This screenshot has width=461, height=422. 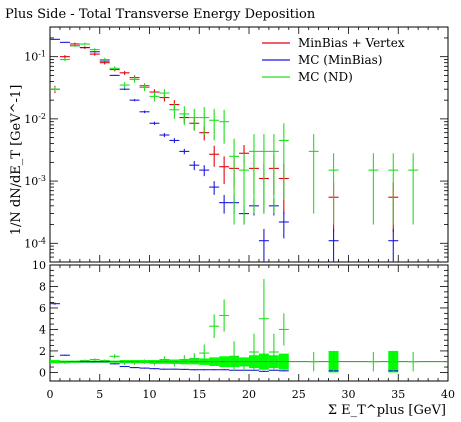 What do you see at coordinates (35, 181) in the screenshot?
I see `y-tick-label: 10⁻³` at bounding box center [35, 181].